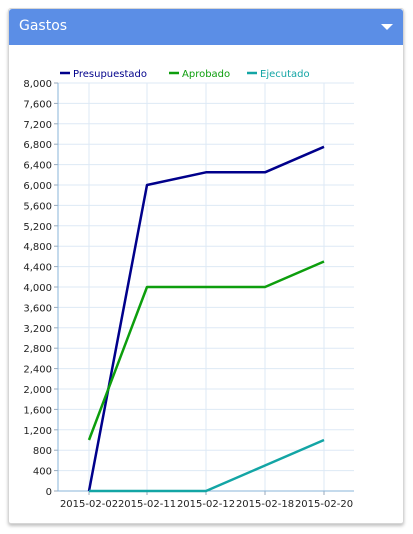  Describe the element at coordinates (37, 308) in the screenshot. I see `y-tick-label: 3,600` at that location.